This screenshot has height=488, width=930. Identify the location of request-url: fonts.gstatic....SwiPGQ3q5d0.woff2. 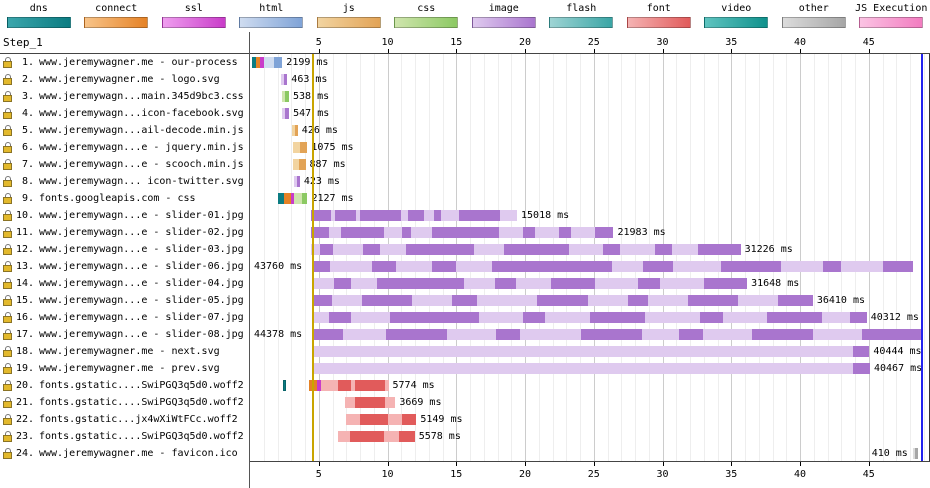
(141, 402).